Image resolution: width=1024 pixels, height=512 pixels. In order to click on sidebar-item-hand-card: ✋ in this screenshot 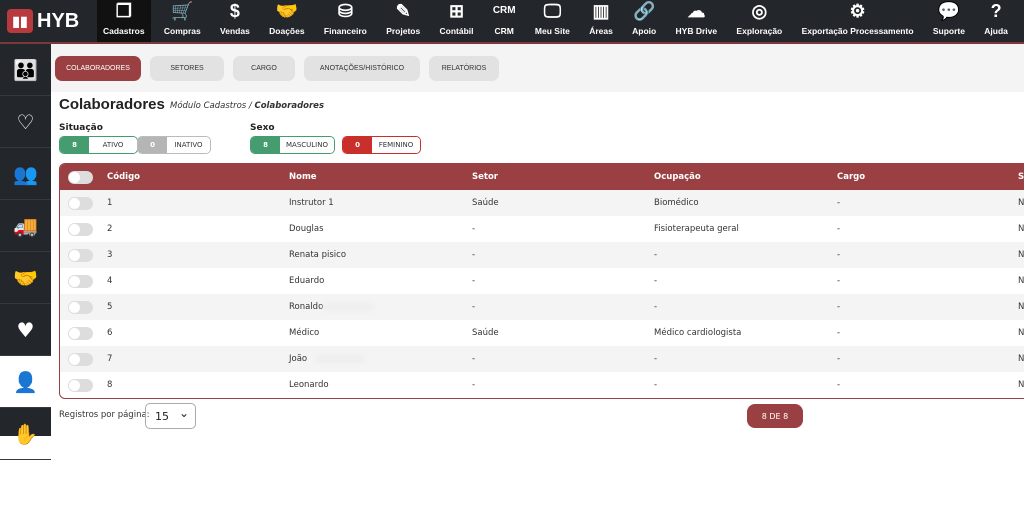, I will do `click(25, 434)`.